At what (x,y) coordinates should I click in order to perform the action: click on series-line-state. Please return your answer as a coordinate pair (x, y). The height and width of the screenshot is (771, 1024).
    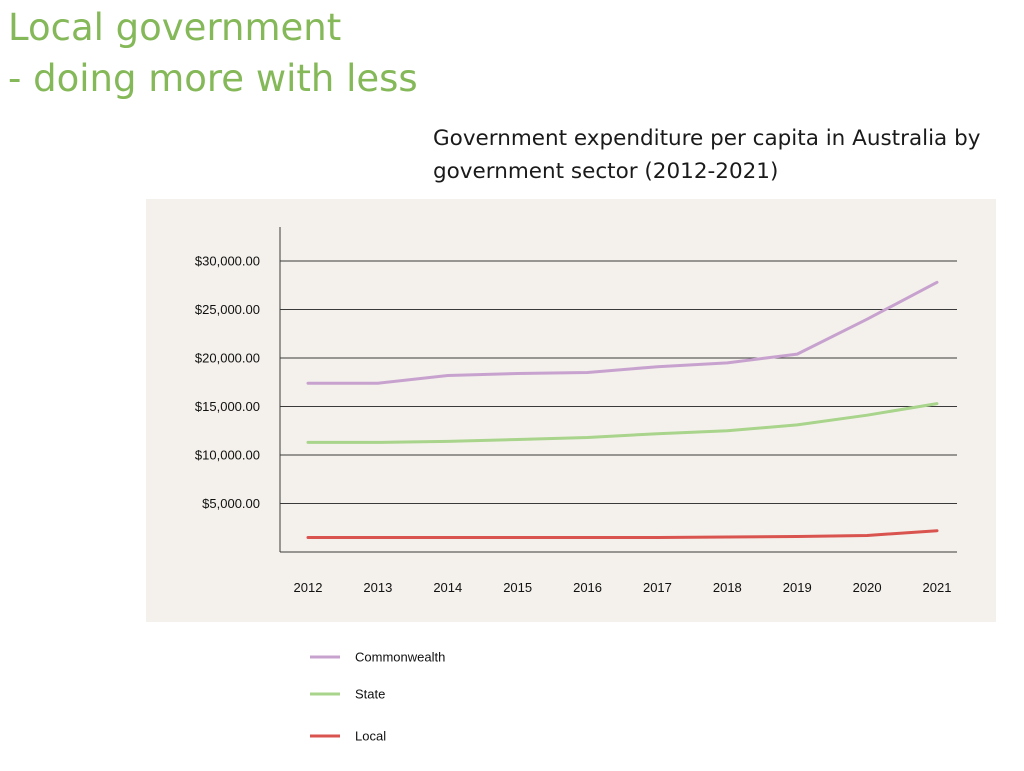
    Looking at the image, I should click on (622, 423).